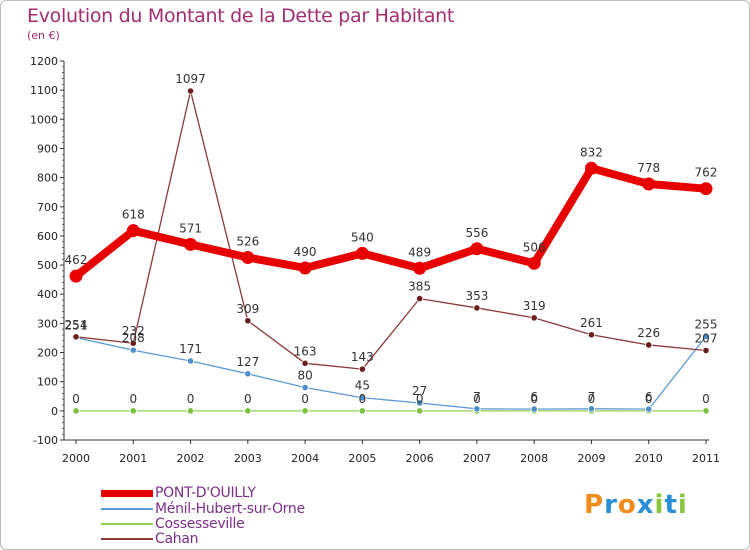 This screenshot has width=750, height=550. I want to click on data-label: 6, so click(649, 397).